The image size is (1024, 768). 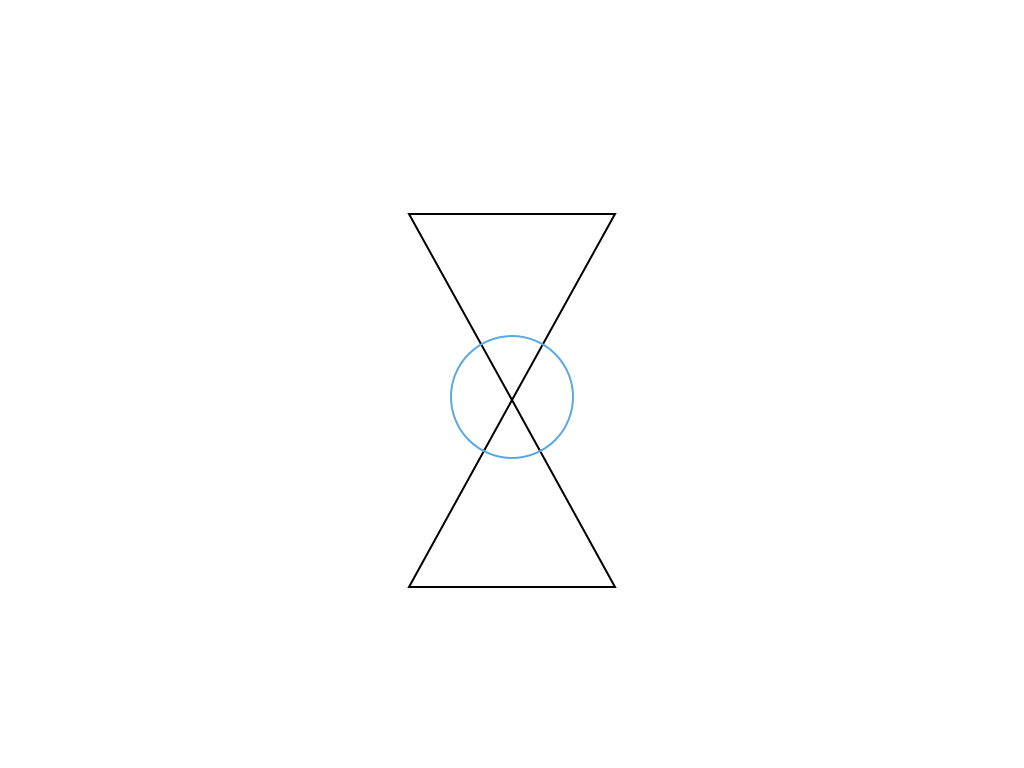 I want to click on center-circle, so click(x=512, y=397).